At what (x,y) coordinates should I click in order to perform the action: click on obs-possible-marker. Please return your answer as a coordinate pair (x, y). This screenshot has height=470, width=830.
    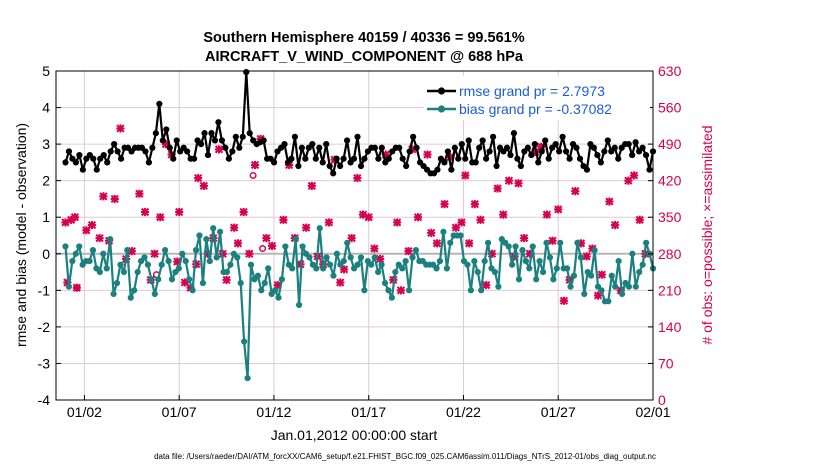
    Looking at the image, I should click on (77, 288).